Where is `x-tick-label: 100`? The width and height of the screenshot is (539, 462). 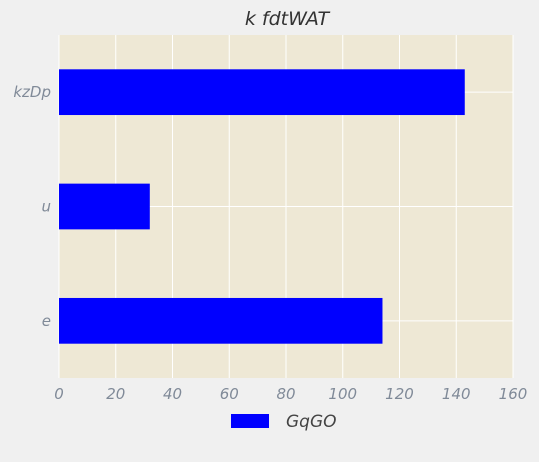
x-tick-label: 100 is located at coordinates (342, 394).